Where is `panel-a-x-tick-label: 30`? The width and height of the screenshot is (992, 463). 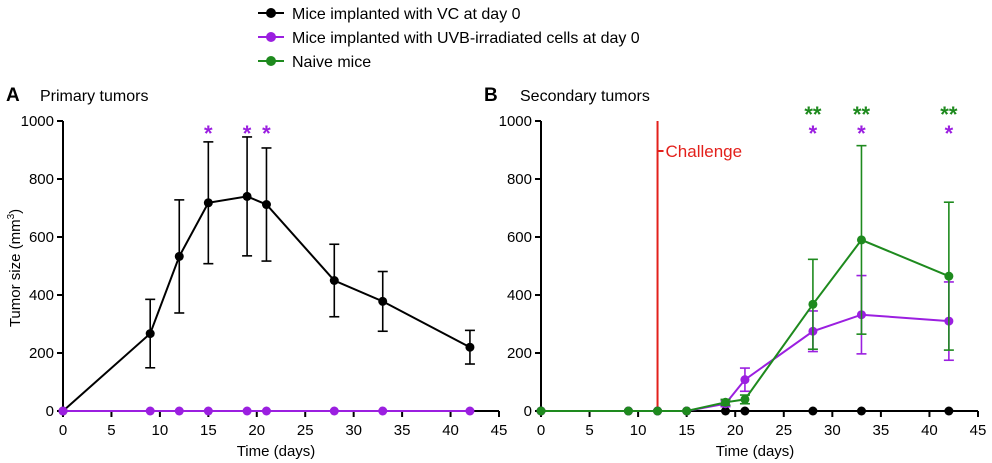
panel-a-x-tick-label: 30 is located at coordinates (353, 430).